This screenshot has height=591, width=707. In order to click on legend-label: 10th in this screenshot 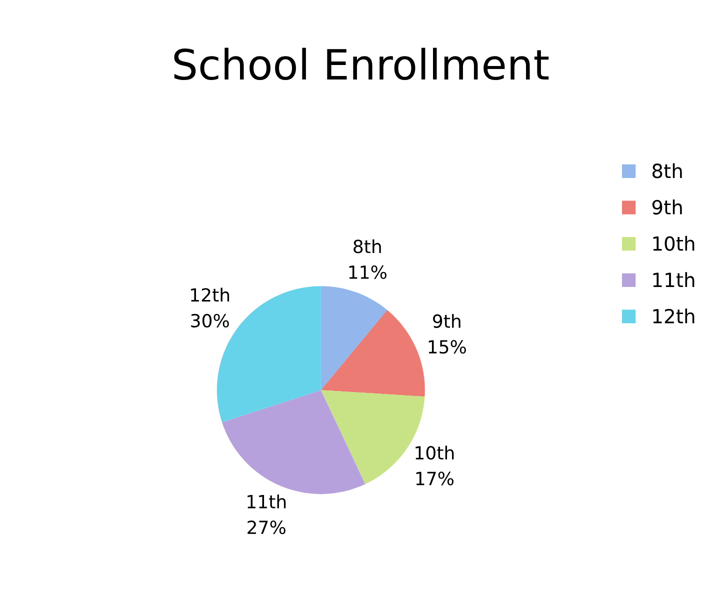, I will do `click(673, 243)`.